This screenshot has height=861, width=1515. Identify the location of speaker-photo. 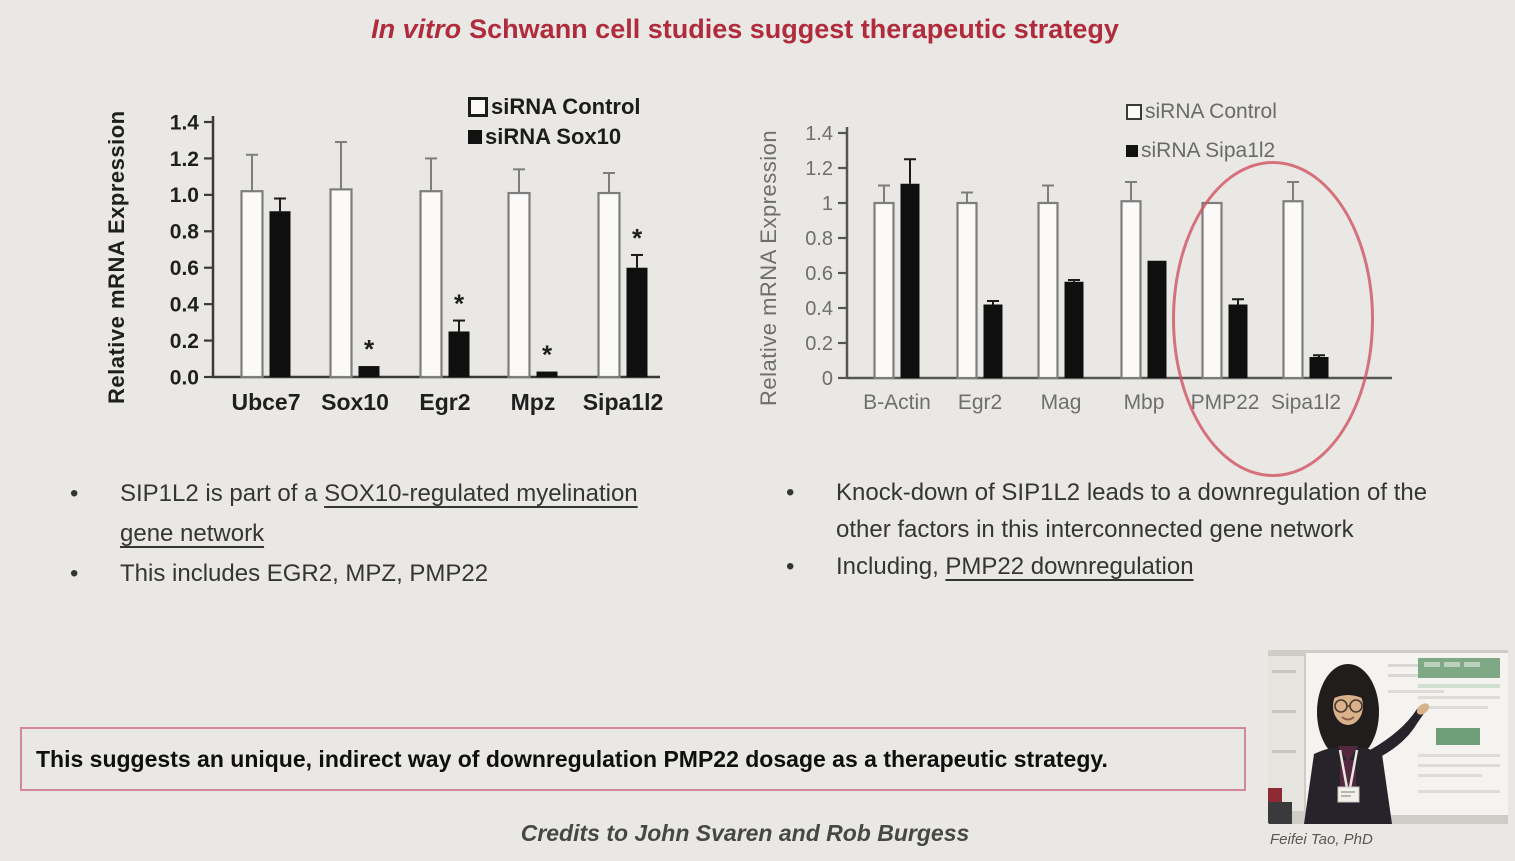
(1388, 737).